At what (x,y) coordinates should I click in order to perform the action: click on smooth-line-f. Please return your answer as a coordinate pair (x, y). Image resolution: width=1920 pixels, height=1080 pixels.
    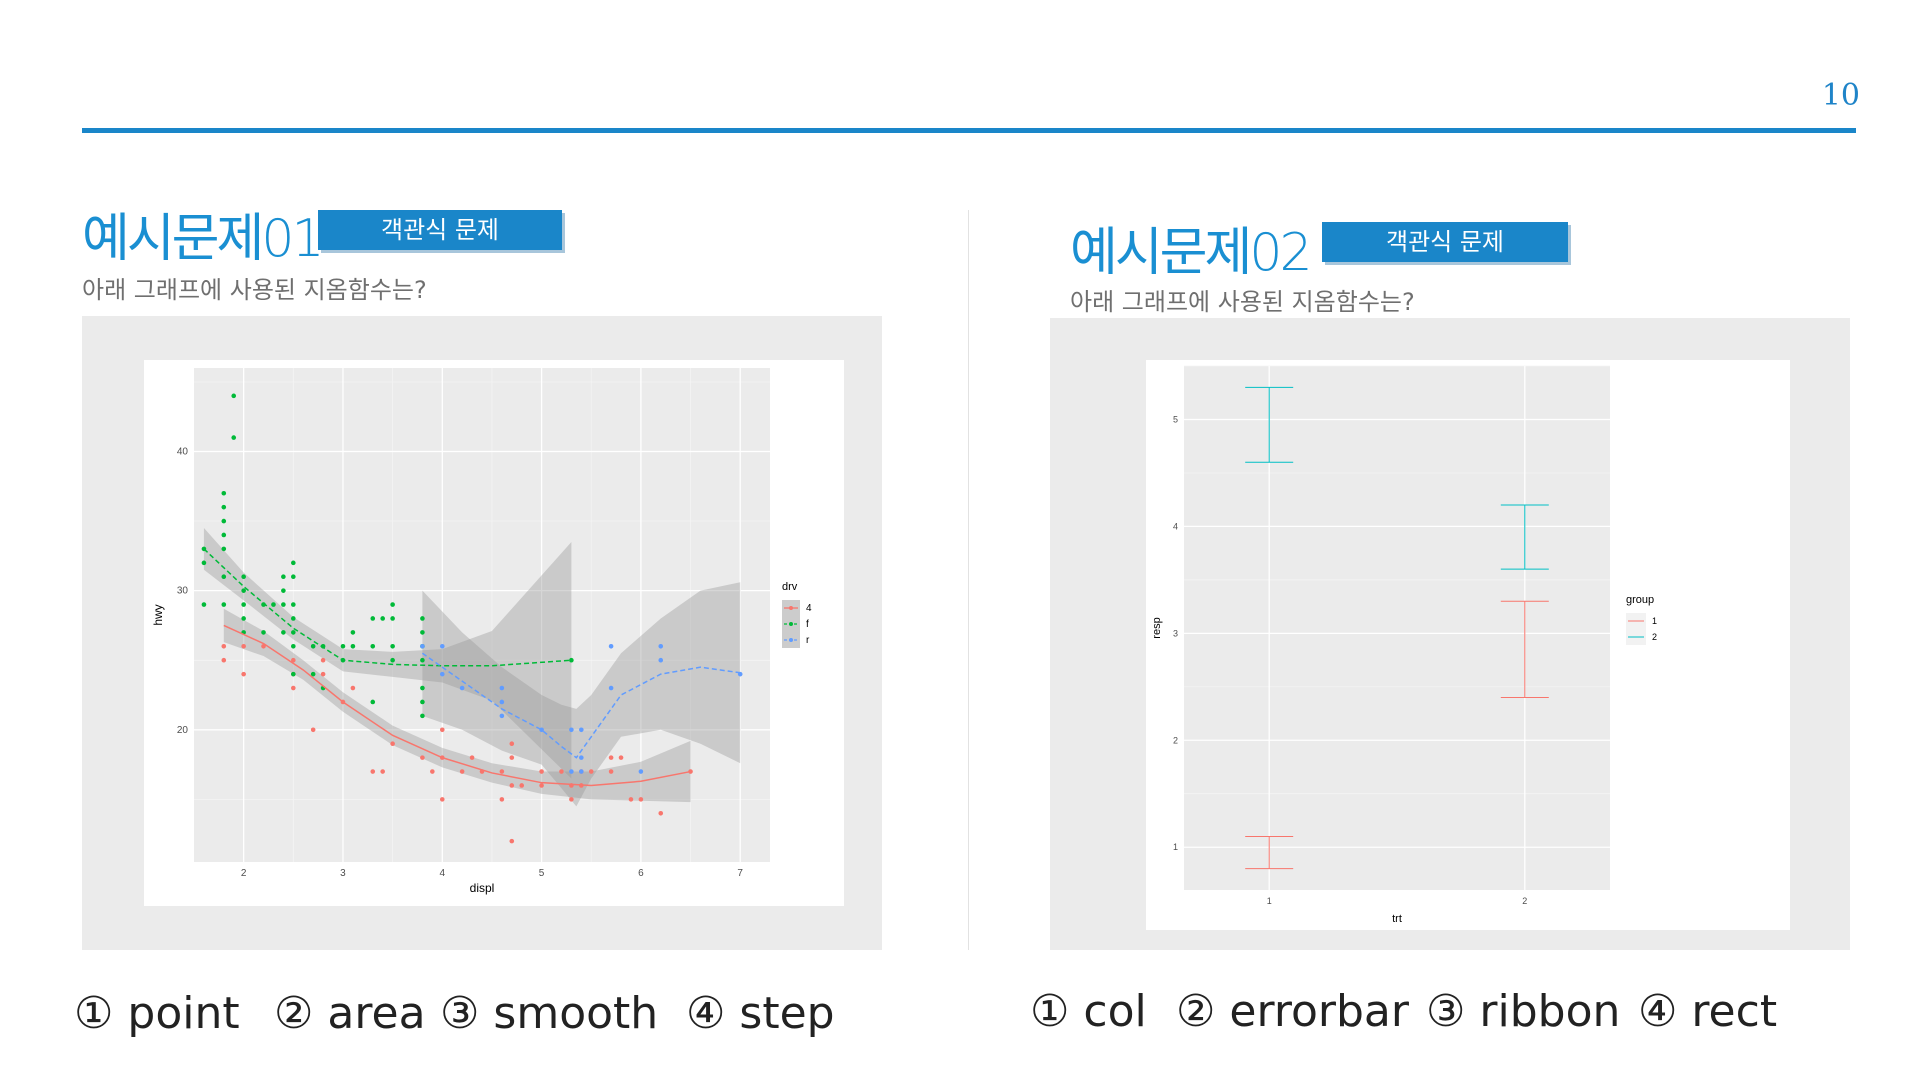
    Looking at the image, I should click on (387, 607).